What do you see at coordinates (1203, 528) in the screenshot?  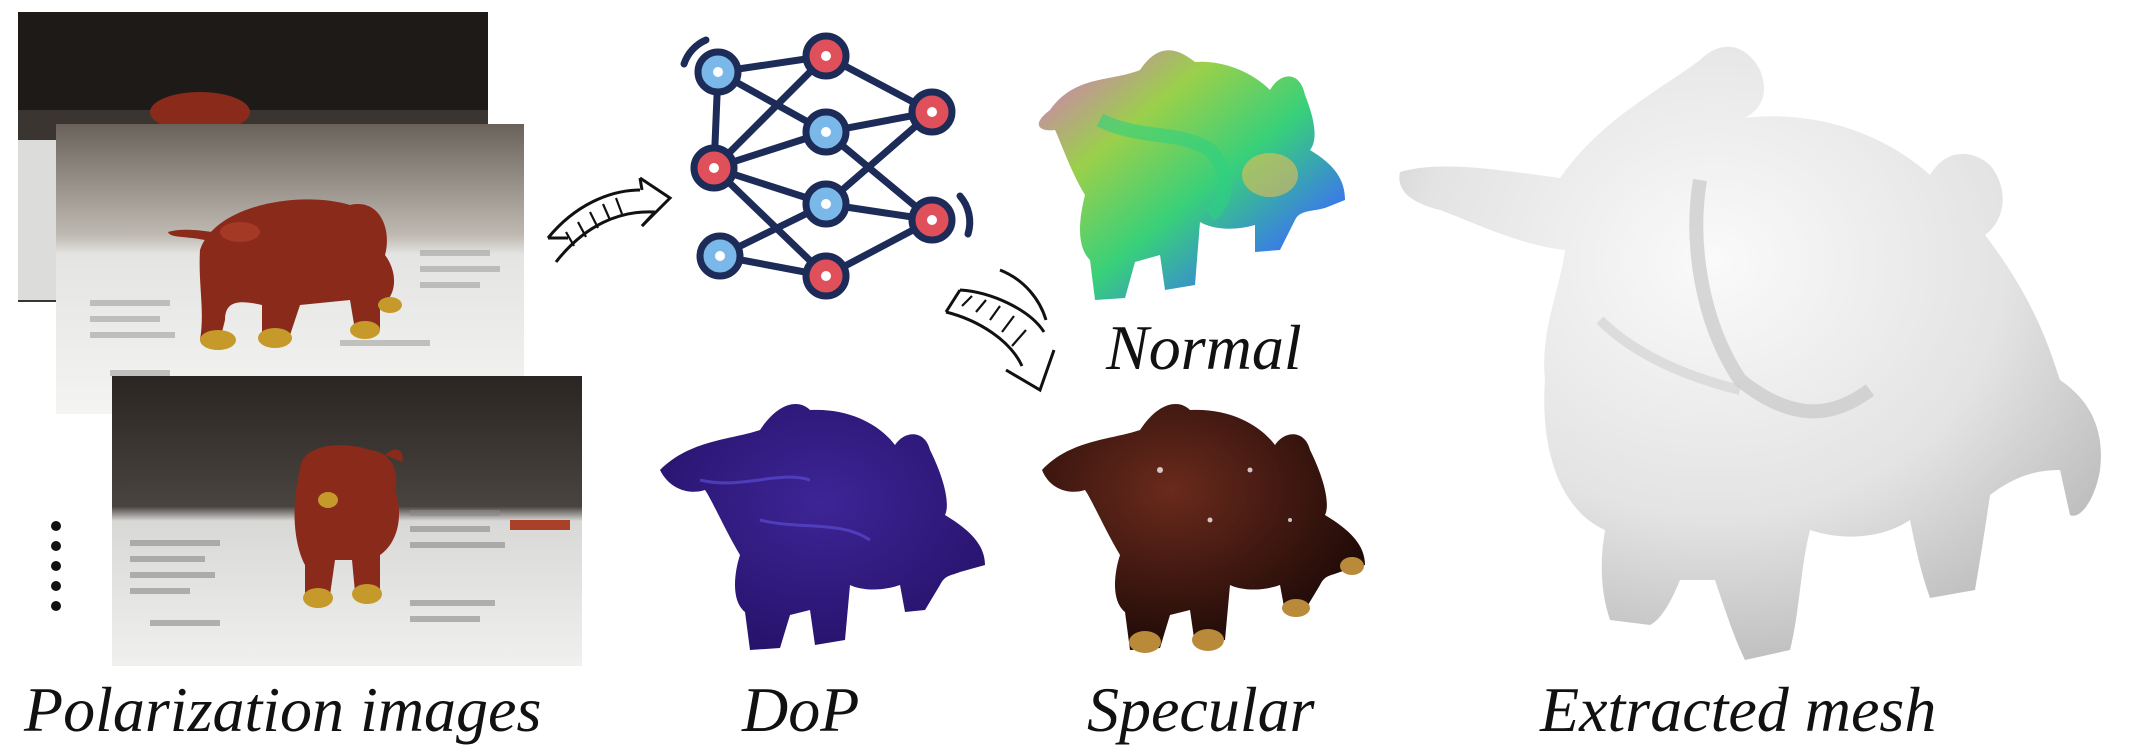 I see `specular-map-render` at bounding box center [1203, 528].